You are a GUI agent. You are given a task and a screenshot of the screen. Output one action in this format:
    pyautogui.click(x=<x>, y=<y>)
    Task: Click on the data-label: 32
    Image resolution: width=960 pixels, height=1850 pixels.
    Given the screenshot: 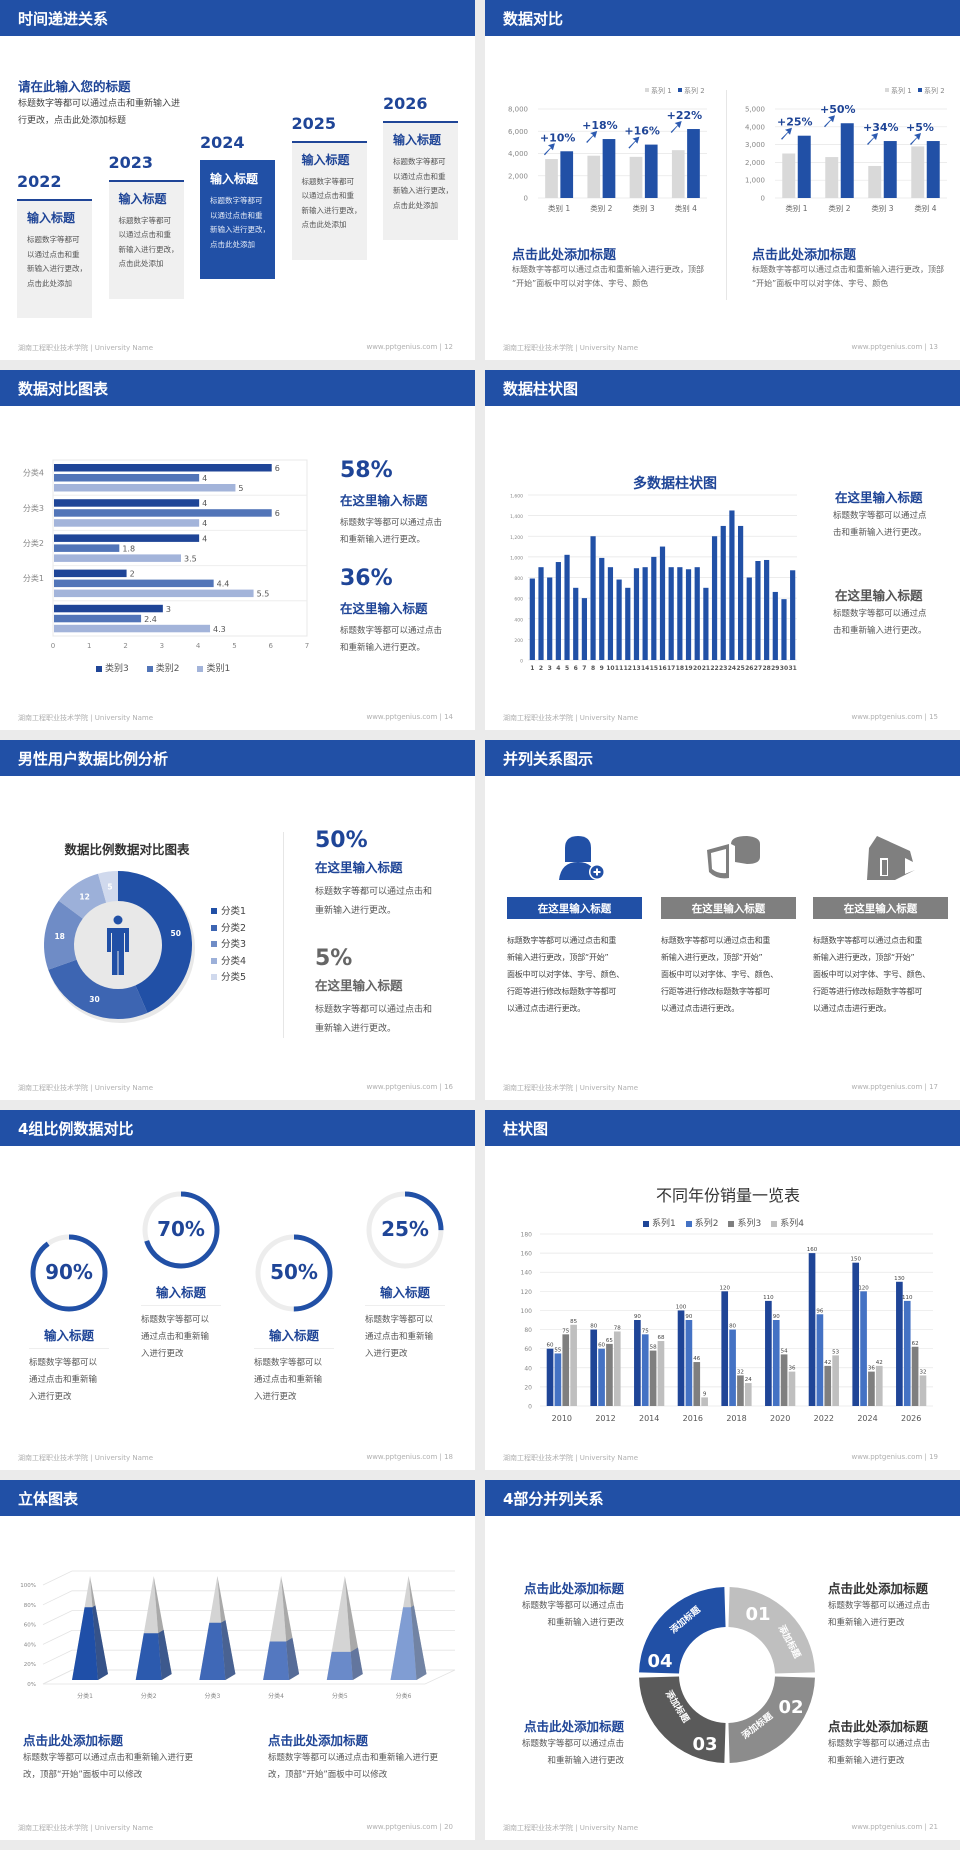 What is the action you would take?
    pyautogui.click(x=740, y=1372)
    